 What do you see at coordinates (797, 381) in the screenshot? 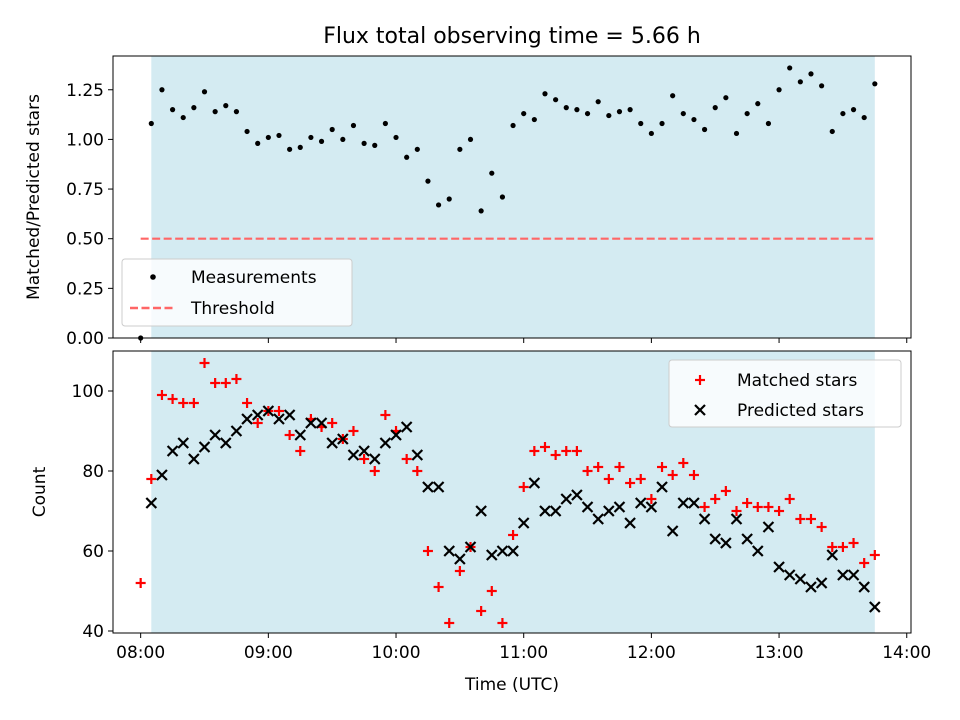
I see `legend-label-matched-stars: Matched stars` at bounding box center [797, 381].